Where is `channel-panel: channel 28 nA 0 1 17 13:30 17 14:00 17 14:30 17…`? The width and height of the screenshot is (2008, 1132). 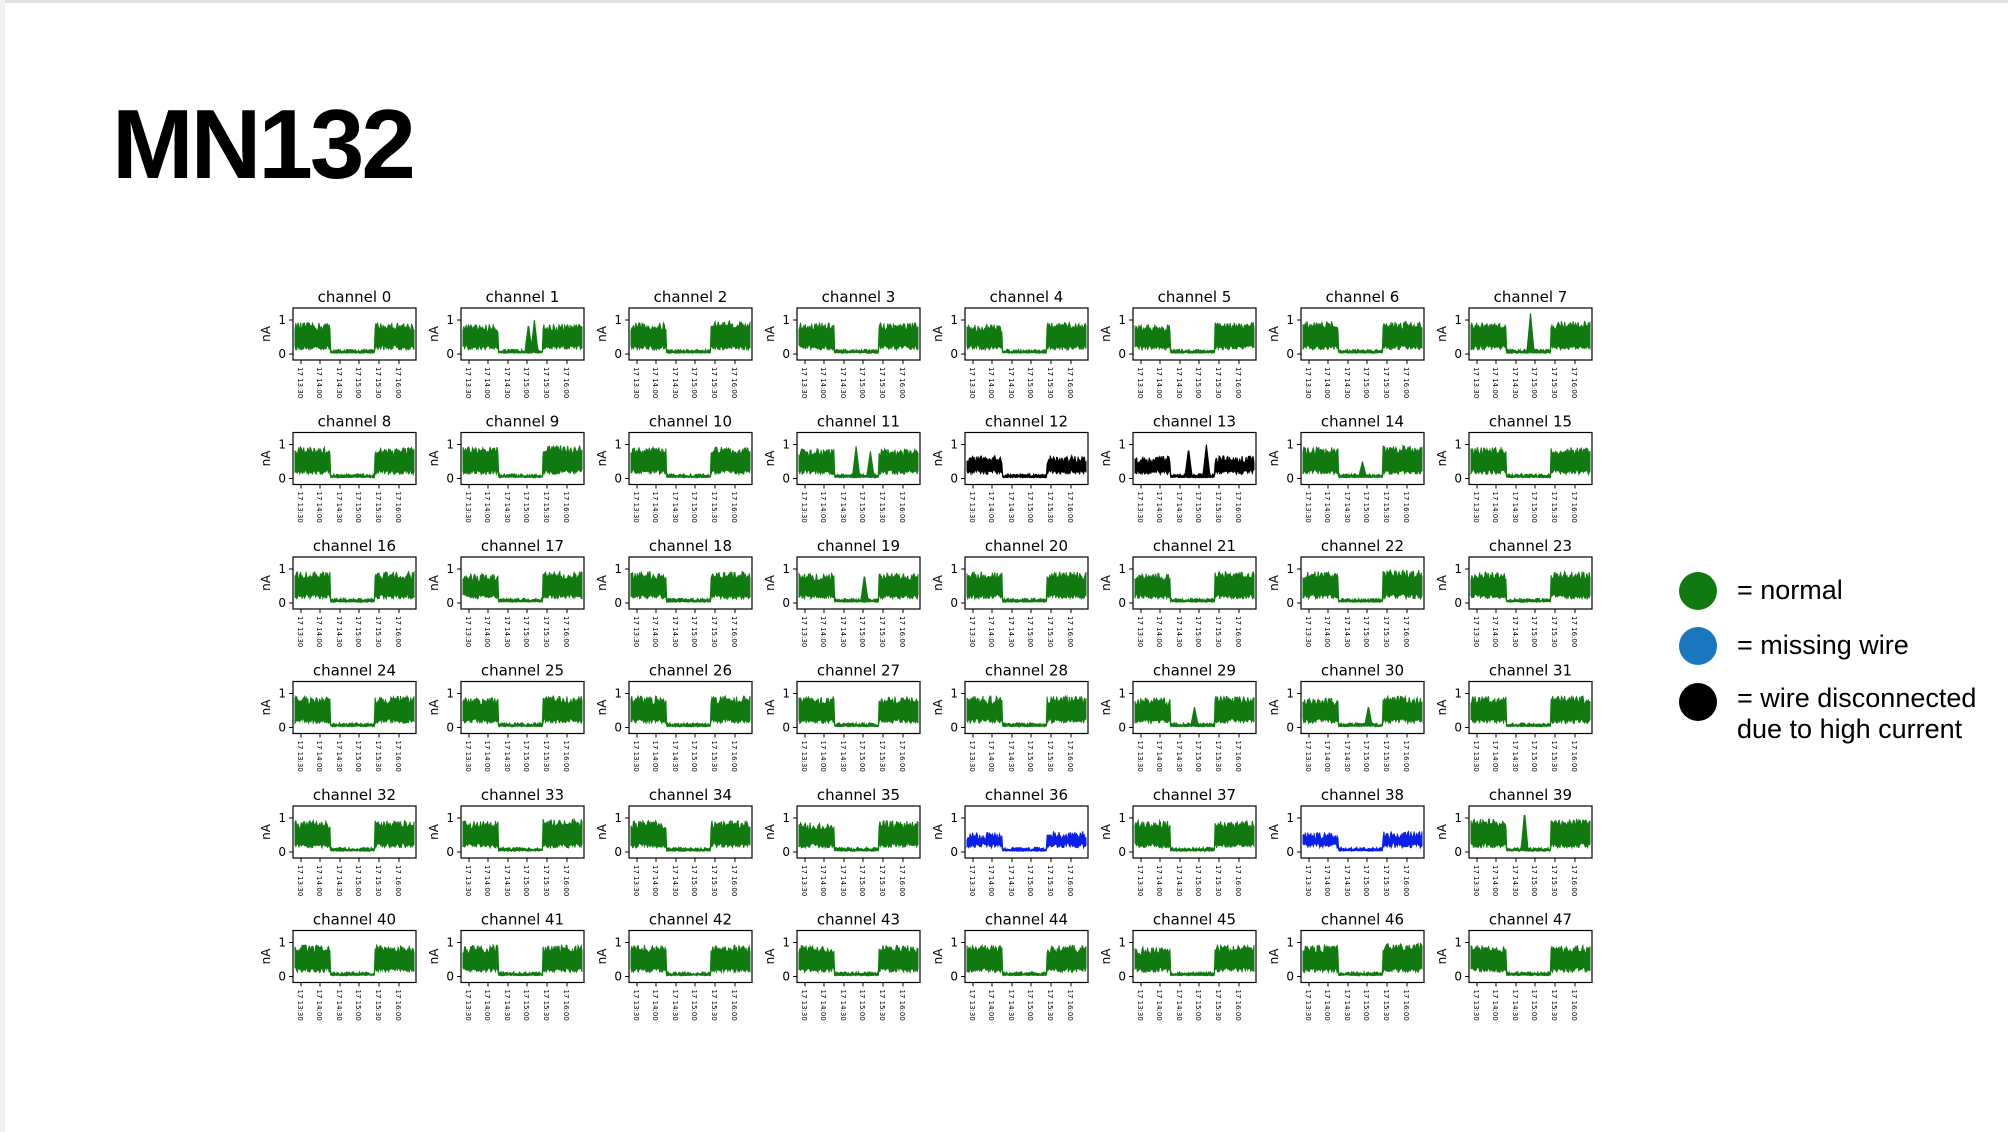 channel-panel: channel 28 nA 0 1 17 13:30 17 14:00 17 14:30 17… is located at coordinates (1010, 717).